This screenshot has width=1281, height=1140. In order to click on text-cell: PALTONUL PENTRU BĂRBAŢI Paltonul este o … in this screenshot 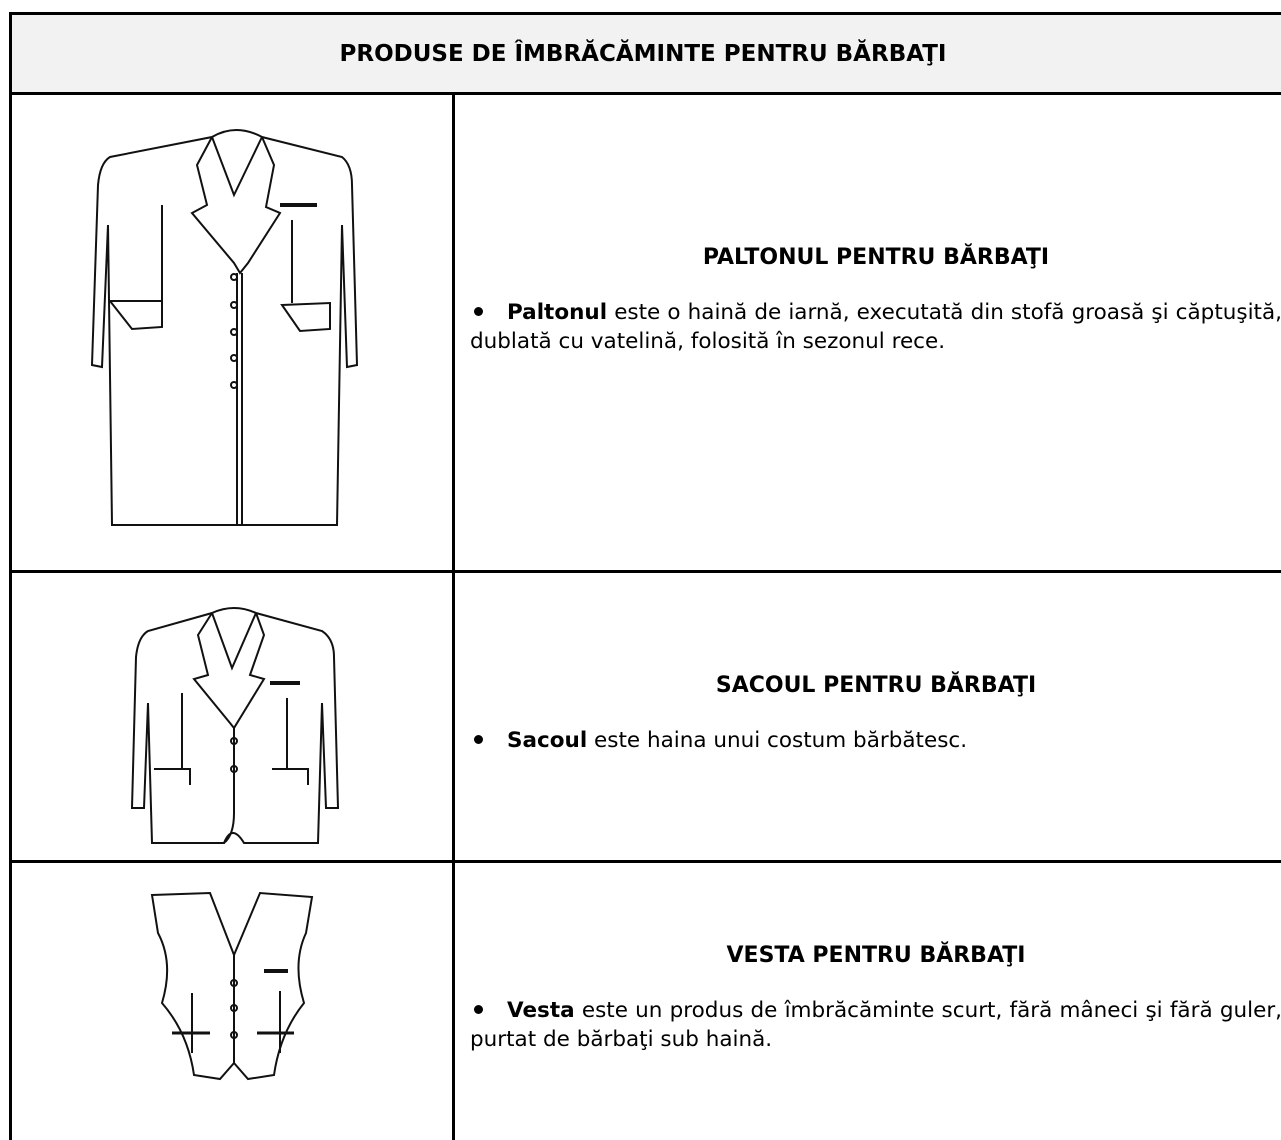, I will do `click(875, 300)`.